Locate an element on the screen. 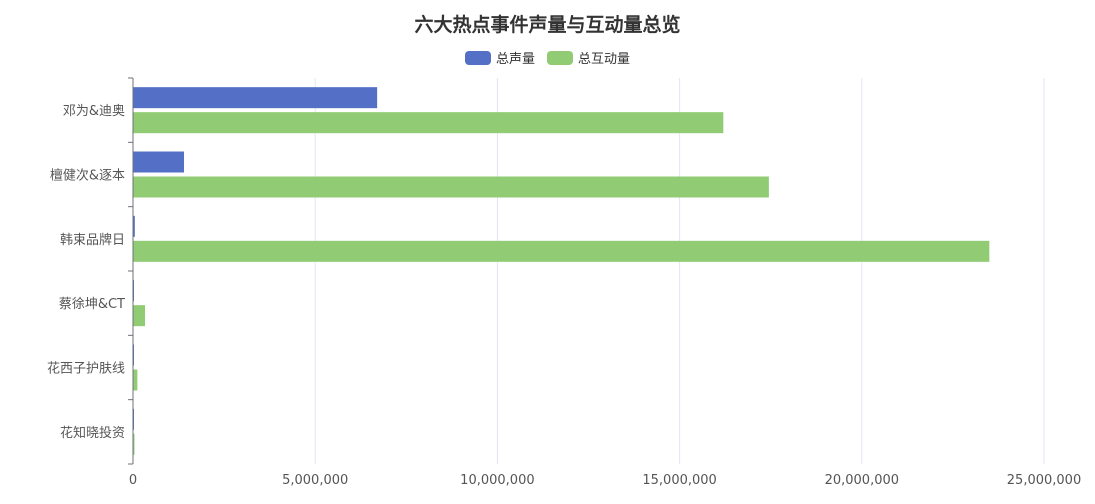  x-tick-label-0: 0 is located at coordinates (133, 480).